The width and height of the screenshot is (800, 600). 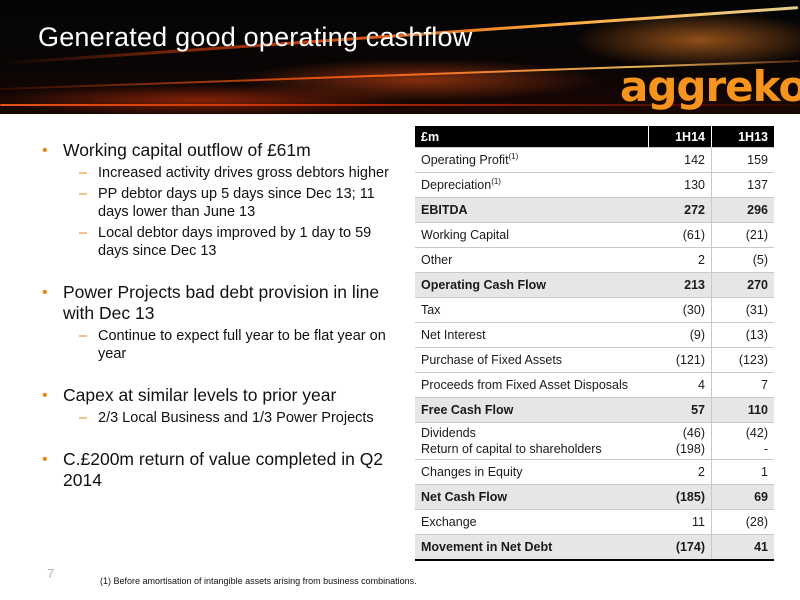 I want to click on header-col-1h13: 1H13, so click(x=742, y=137).